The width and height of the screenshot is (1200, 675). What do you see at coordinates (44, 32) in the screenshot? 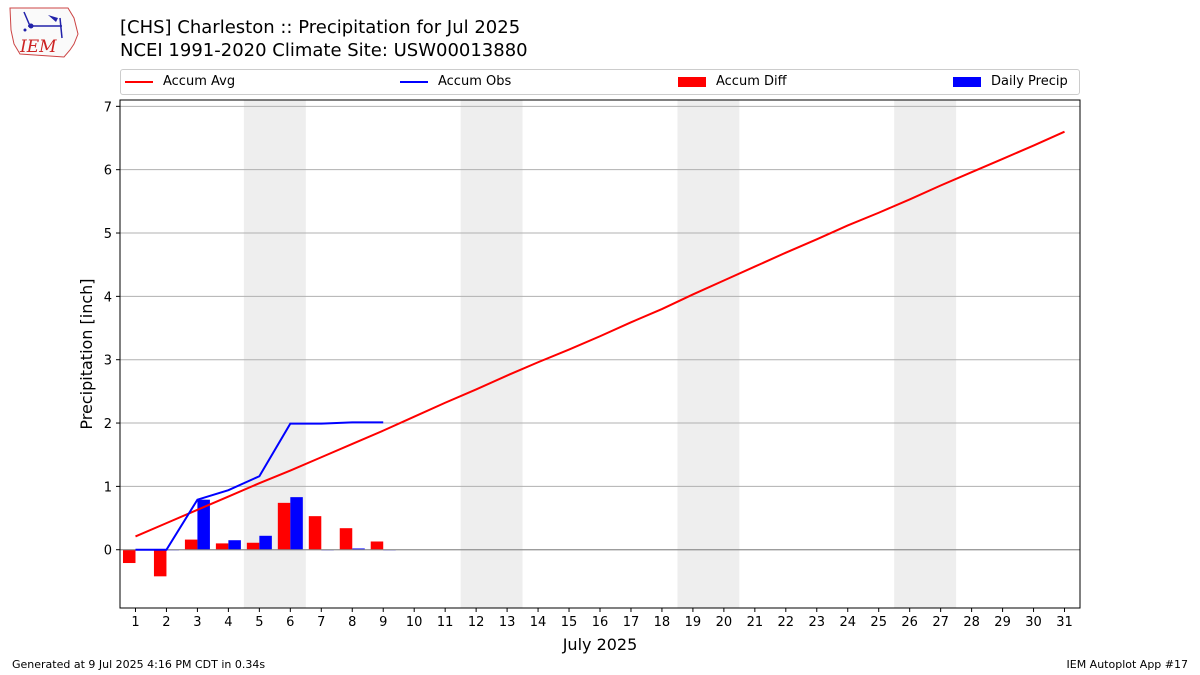
I see `iem-logo: IEM` at bounding box center [44, 32].